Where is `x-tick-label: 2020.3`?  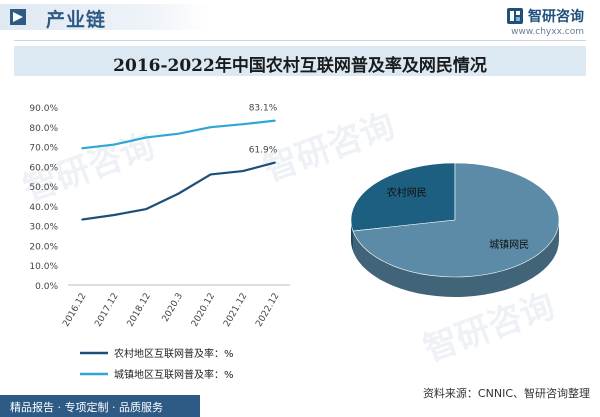
x-tick-label: 2020.3 is located at coordinates (173, 308).